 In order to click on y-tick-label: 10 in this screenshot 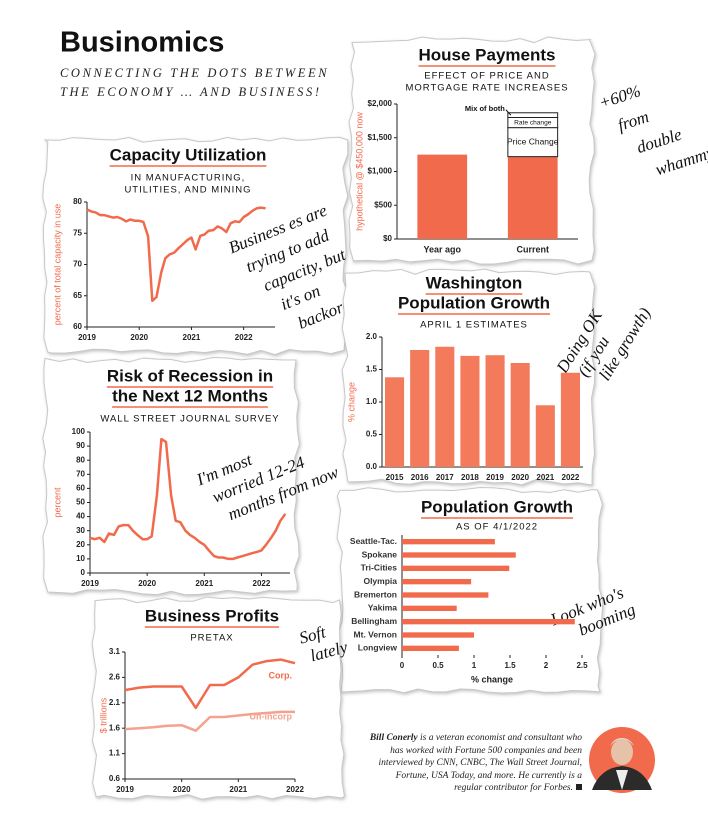, I will do `click(80, 558)`.